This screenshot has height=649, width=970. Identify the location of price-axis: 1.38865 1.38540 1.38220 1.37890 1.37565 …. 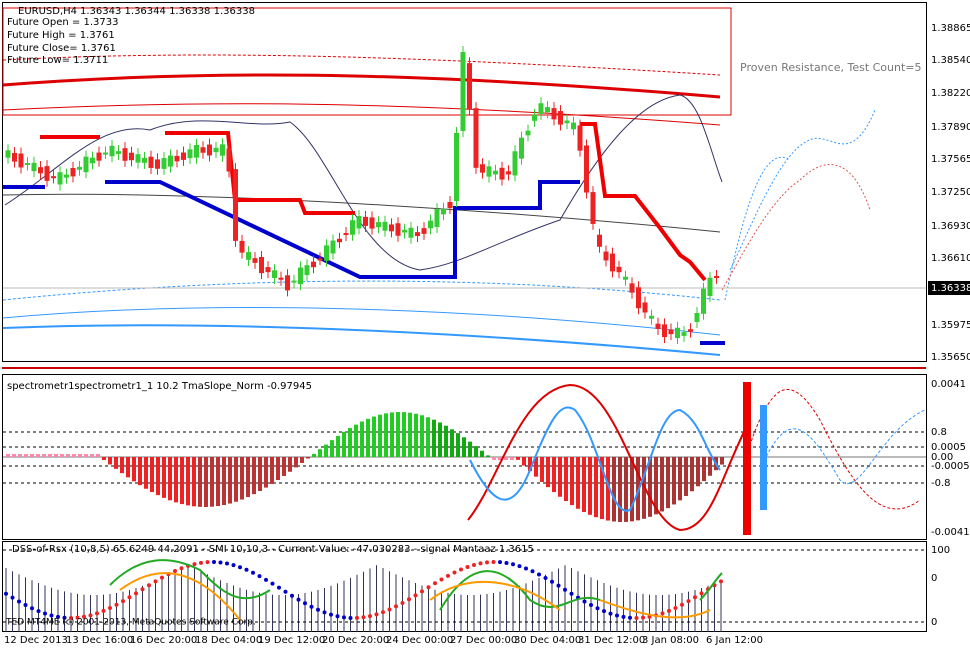
(949, 193).